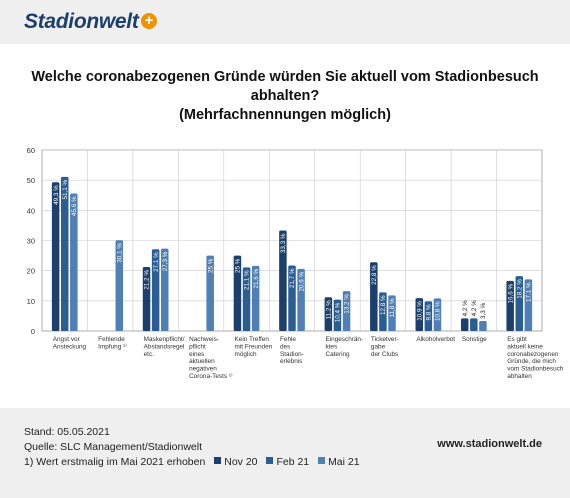 The image size is (570, 498). I want to click on x-tick-label-line: Alkoholverbot, so click(435, 339).